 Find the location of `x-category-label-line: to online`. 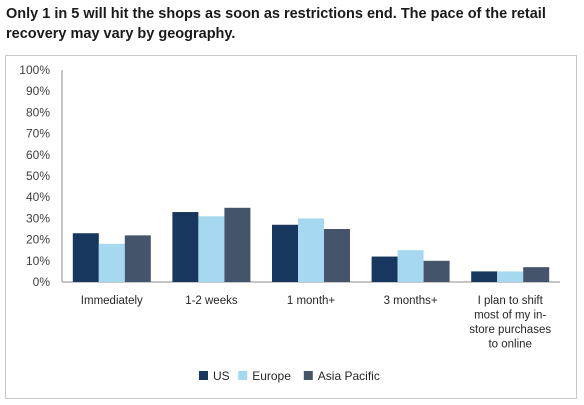

x-category-label-line: to online is located at coordinates (509, 345).